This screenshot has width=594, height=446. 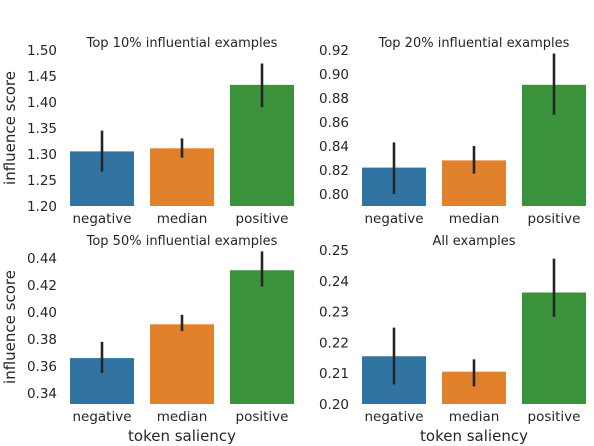 What do you see at coordinates (42, 259) in the screenshot?
I see `y-tick-label: 0.44` at bounding box center [42, 259].